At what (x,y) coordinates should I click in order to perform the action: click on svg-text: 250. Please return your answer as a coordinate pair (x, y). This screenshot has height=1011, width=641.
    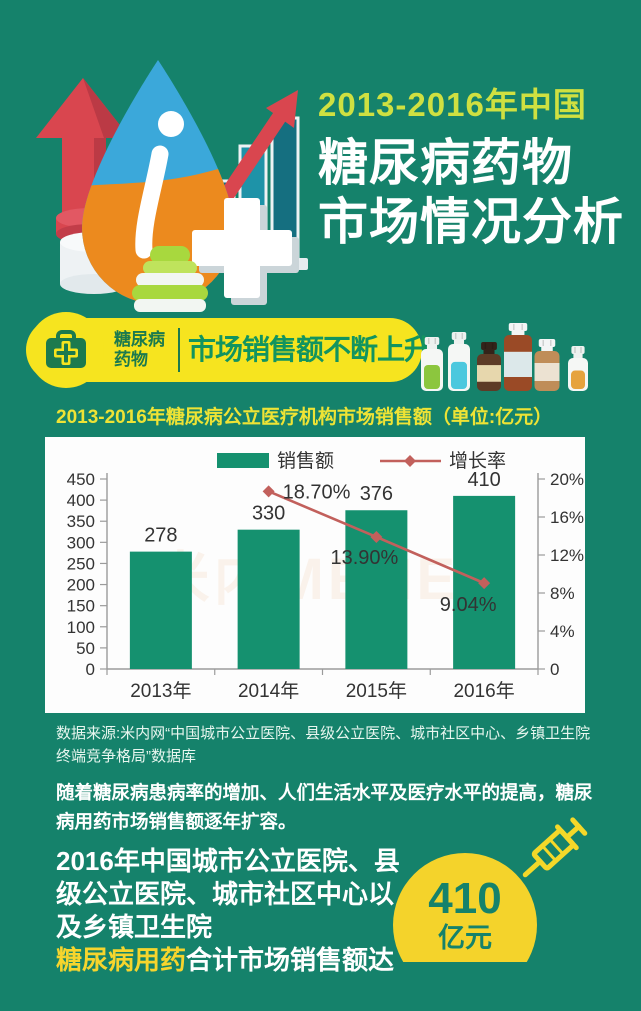
    Looking at the image, I should click on (81, 563).